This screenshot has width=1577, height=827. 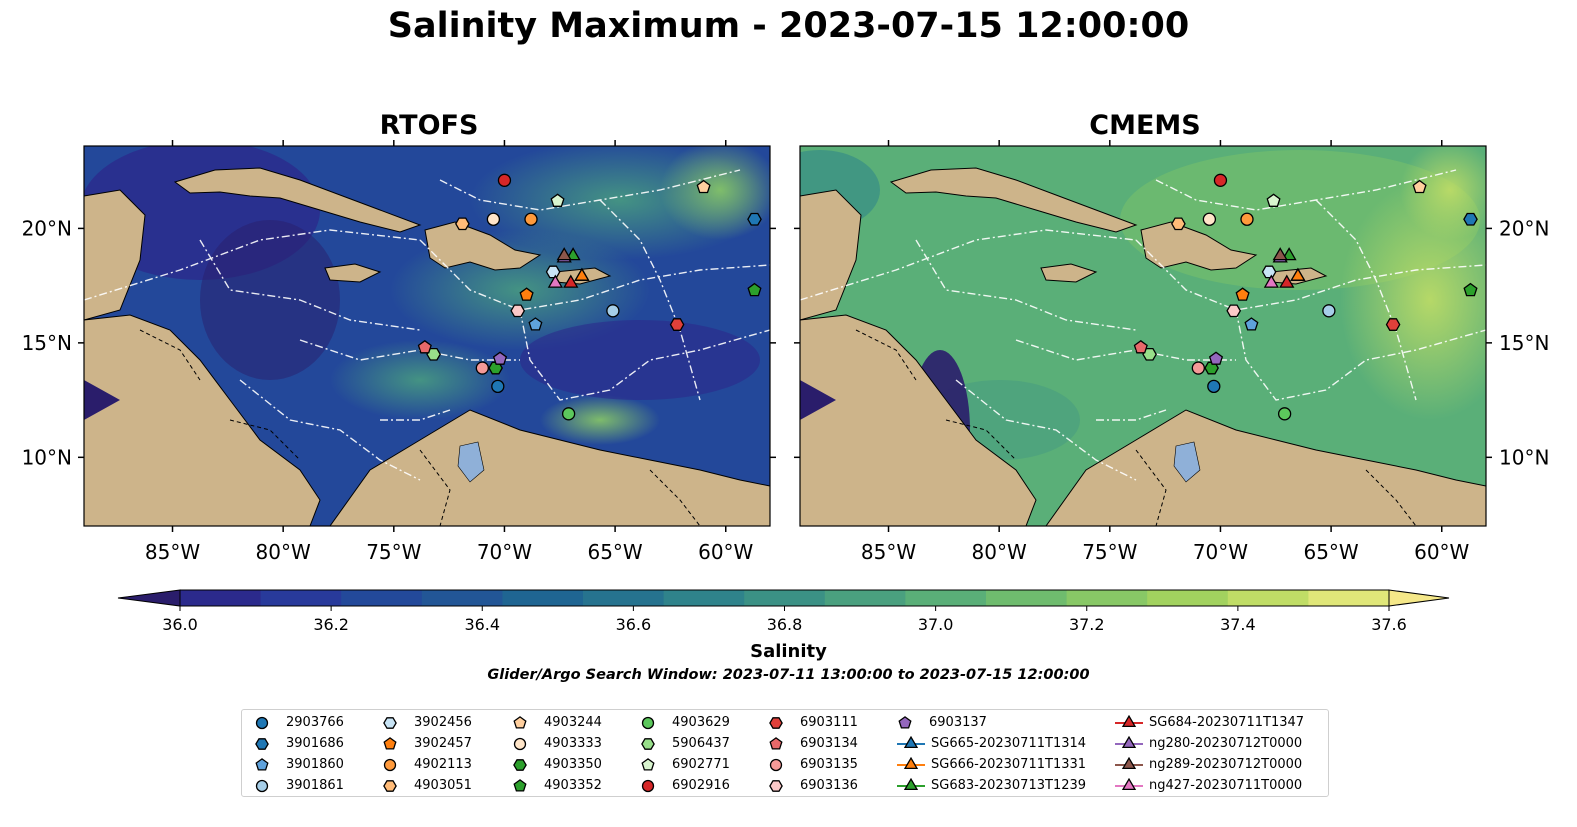 What do you see at coordinates (703, 186) in the screenshot?
I see `obs-marker-4903244-rtofs` at bounding box center [703, 186].